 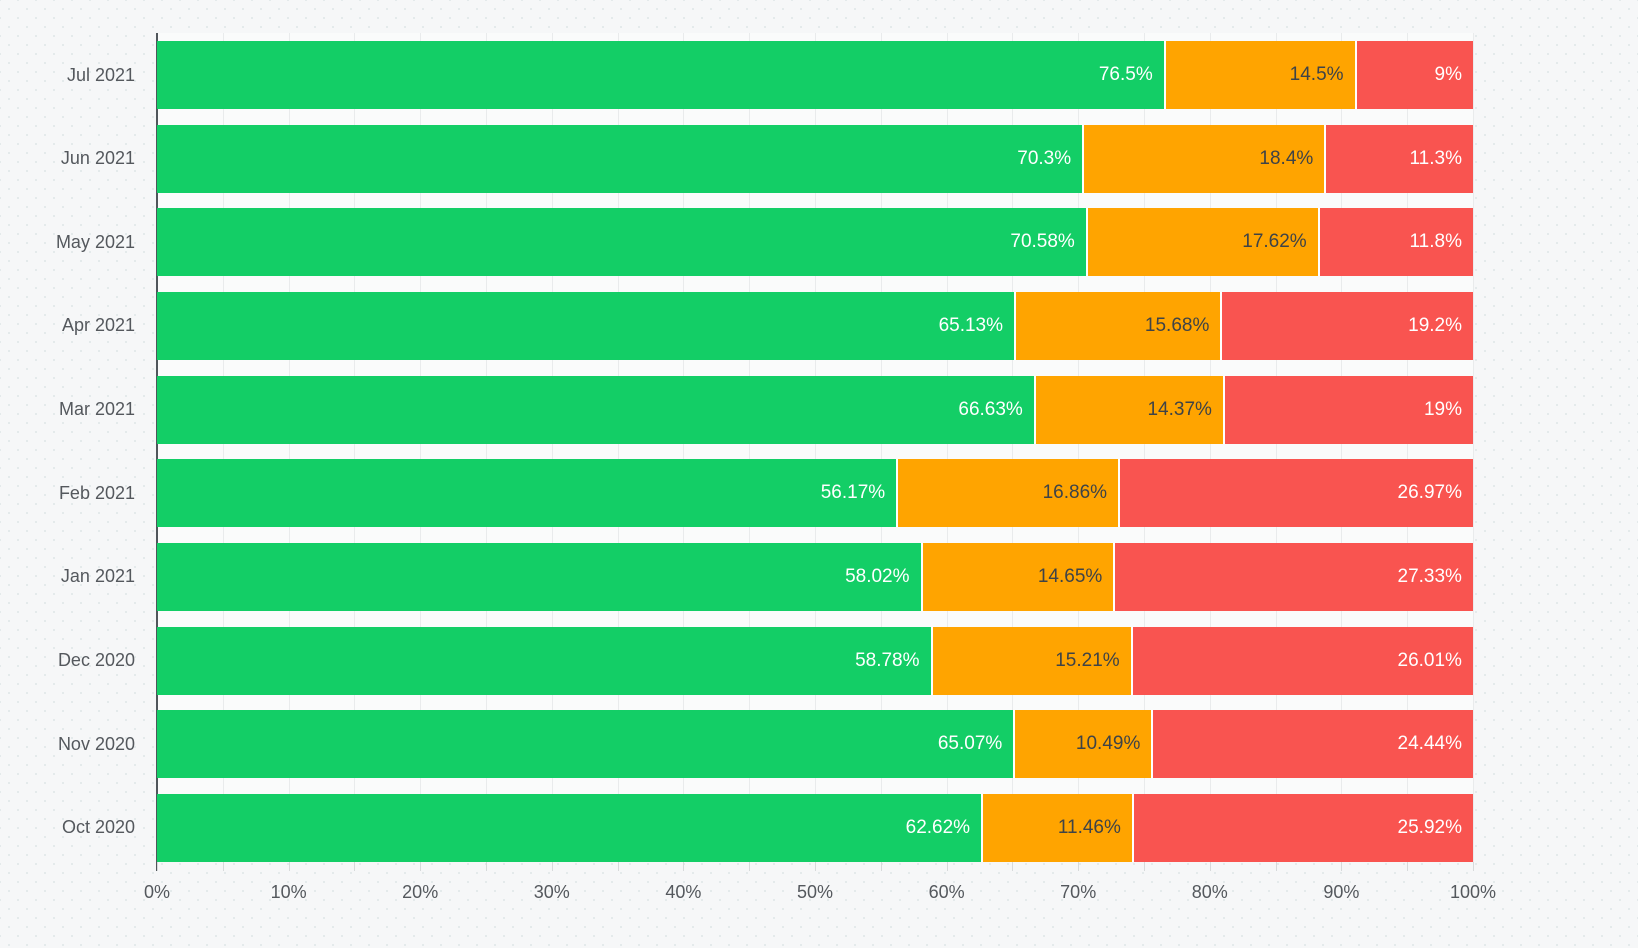 I want to click on y-axis-line, so click(x=157, y=452).